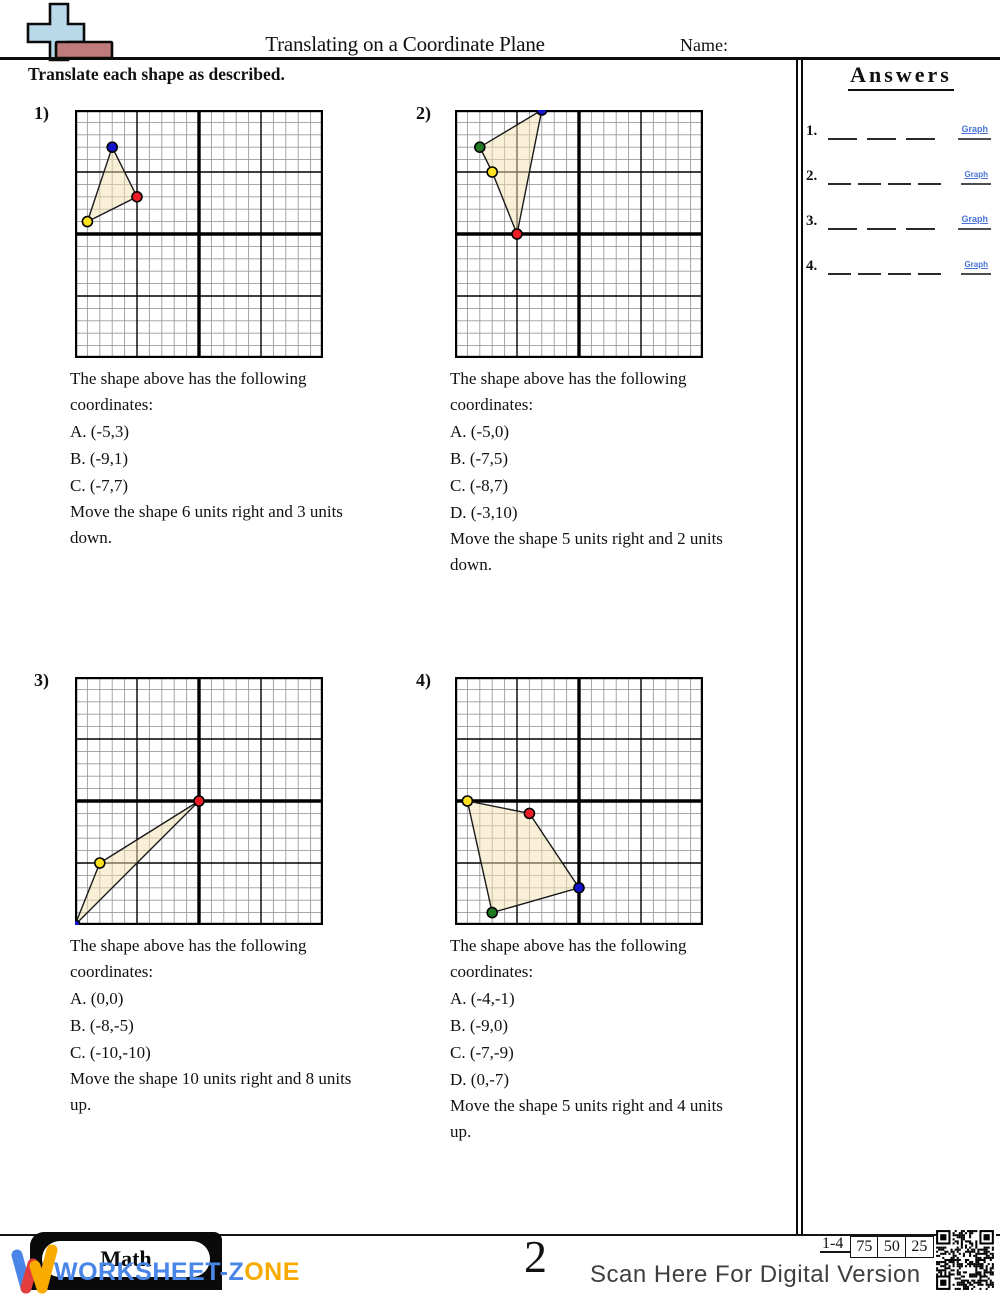  I want to click on answers-column-divider, so click(799, 646).